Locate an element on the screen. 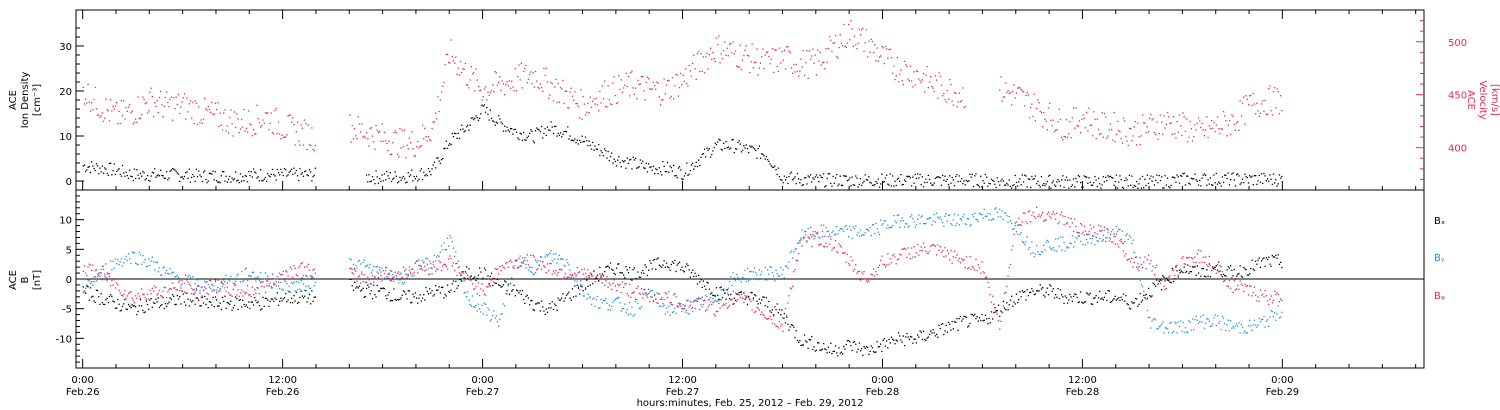  y-tick-label: 10 is located at coordinates (65, 221).